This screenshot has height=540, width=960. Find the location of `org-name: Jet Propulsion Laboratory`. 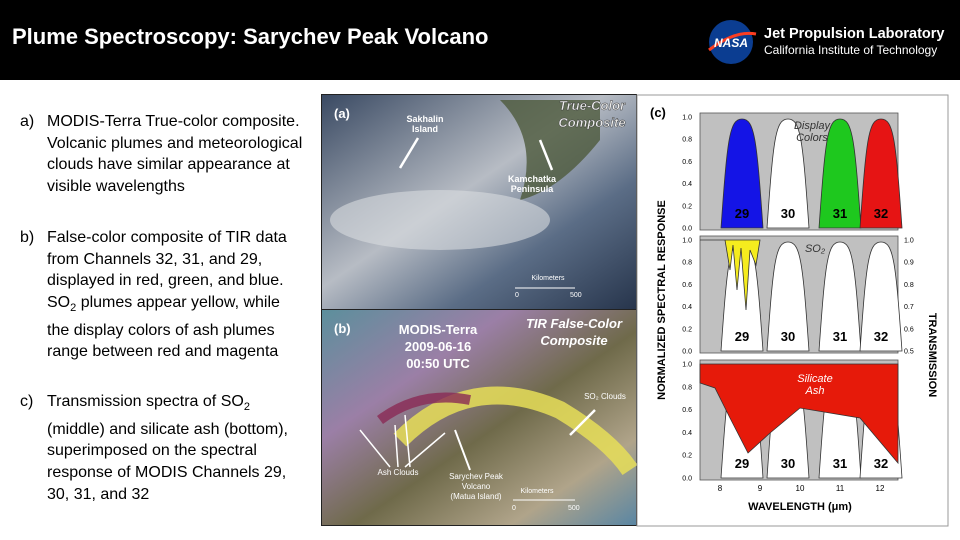

org-name: Jet Propulsion Laboratory is located at coordinates (854, 34).